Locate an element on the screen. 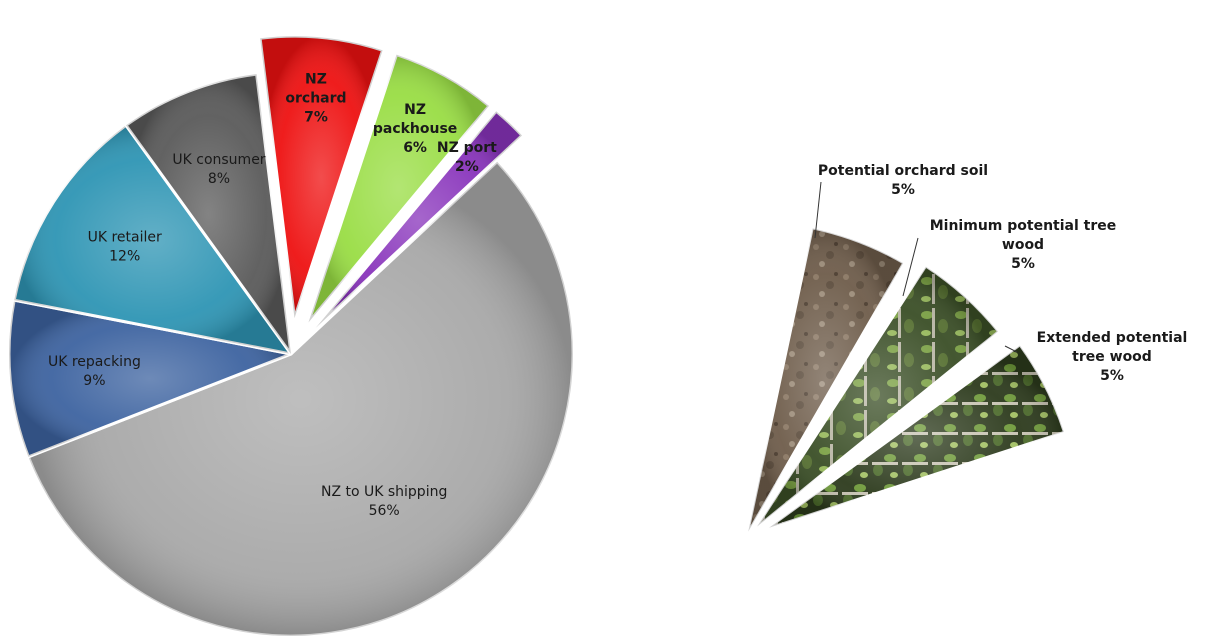 The image size is (1217, 637). leader-line-potential-orchard-soil is located at coordinates (818, 210).